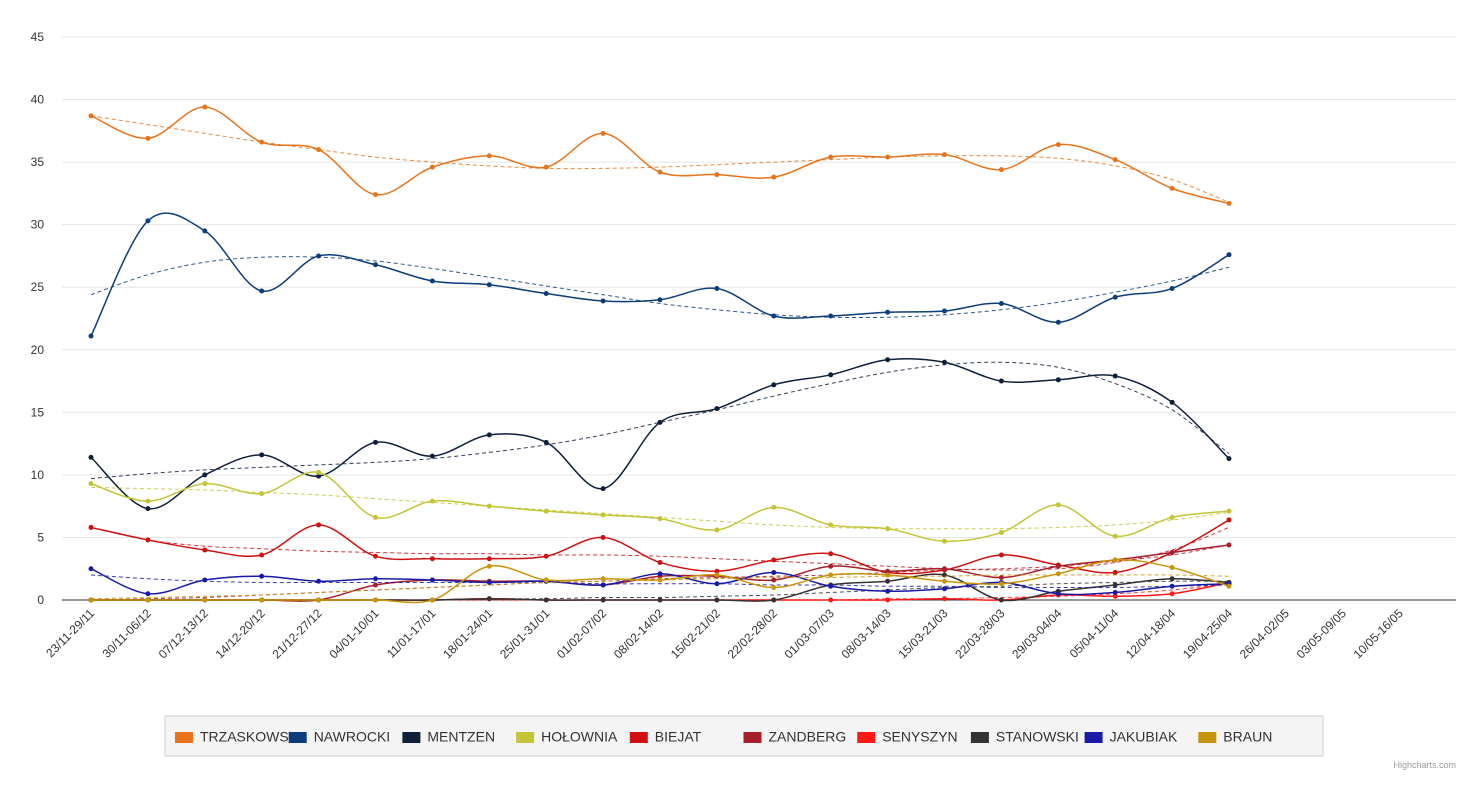 The height and width of the screenshot is (787, 1480). I want to click on credits: Highcharts.com, so click(1424, 765).